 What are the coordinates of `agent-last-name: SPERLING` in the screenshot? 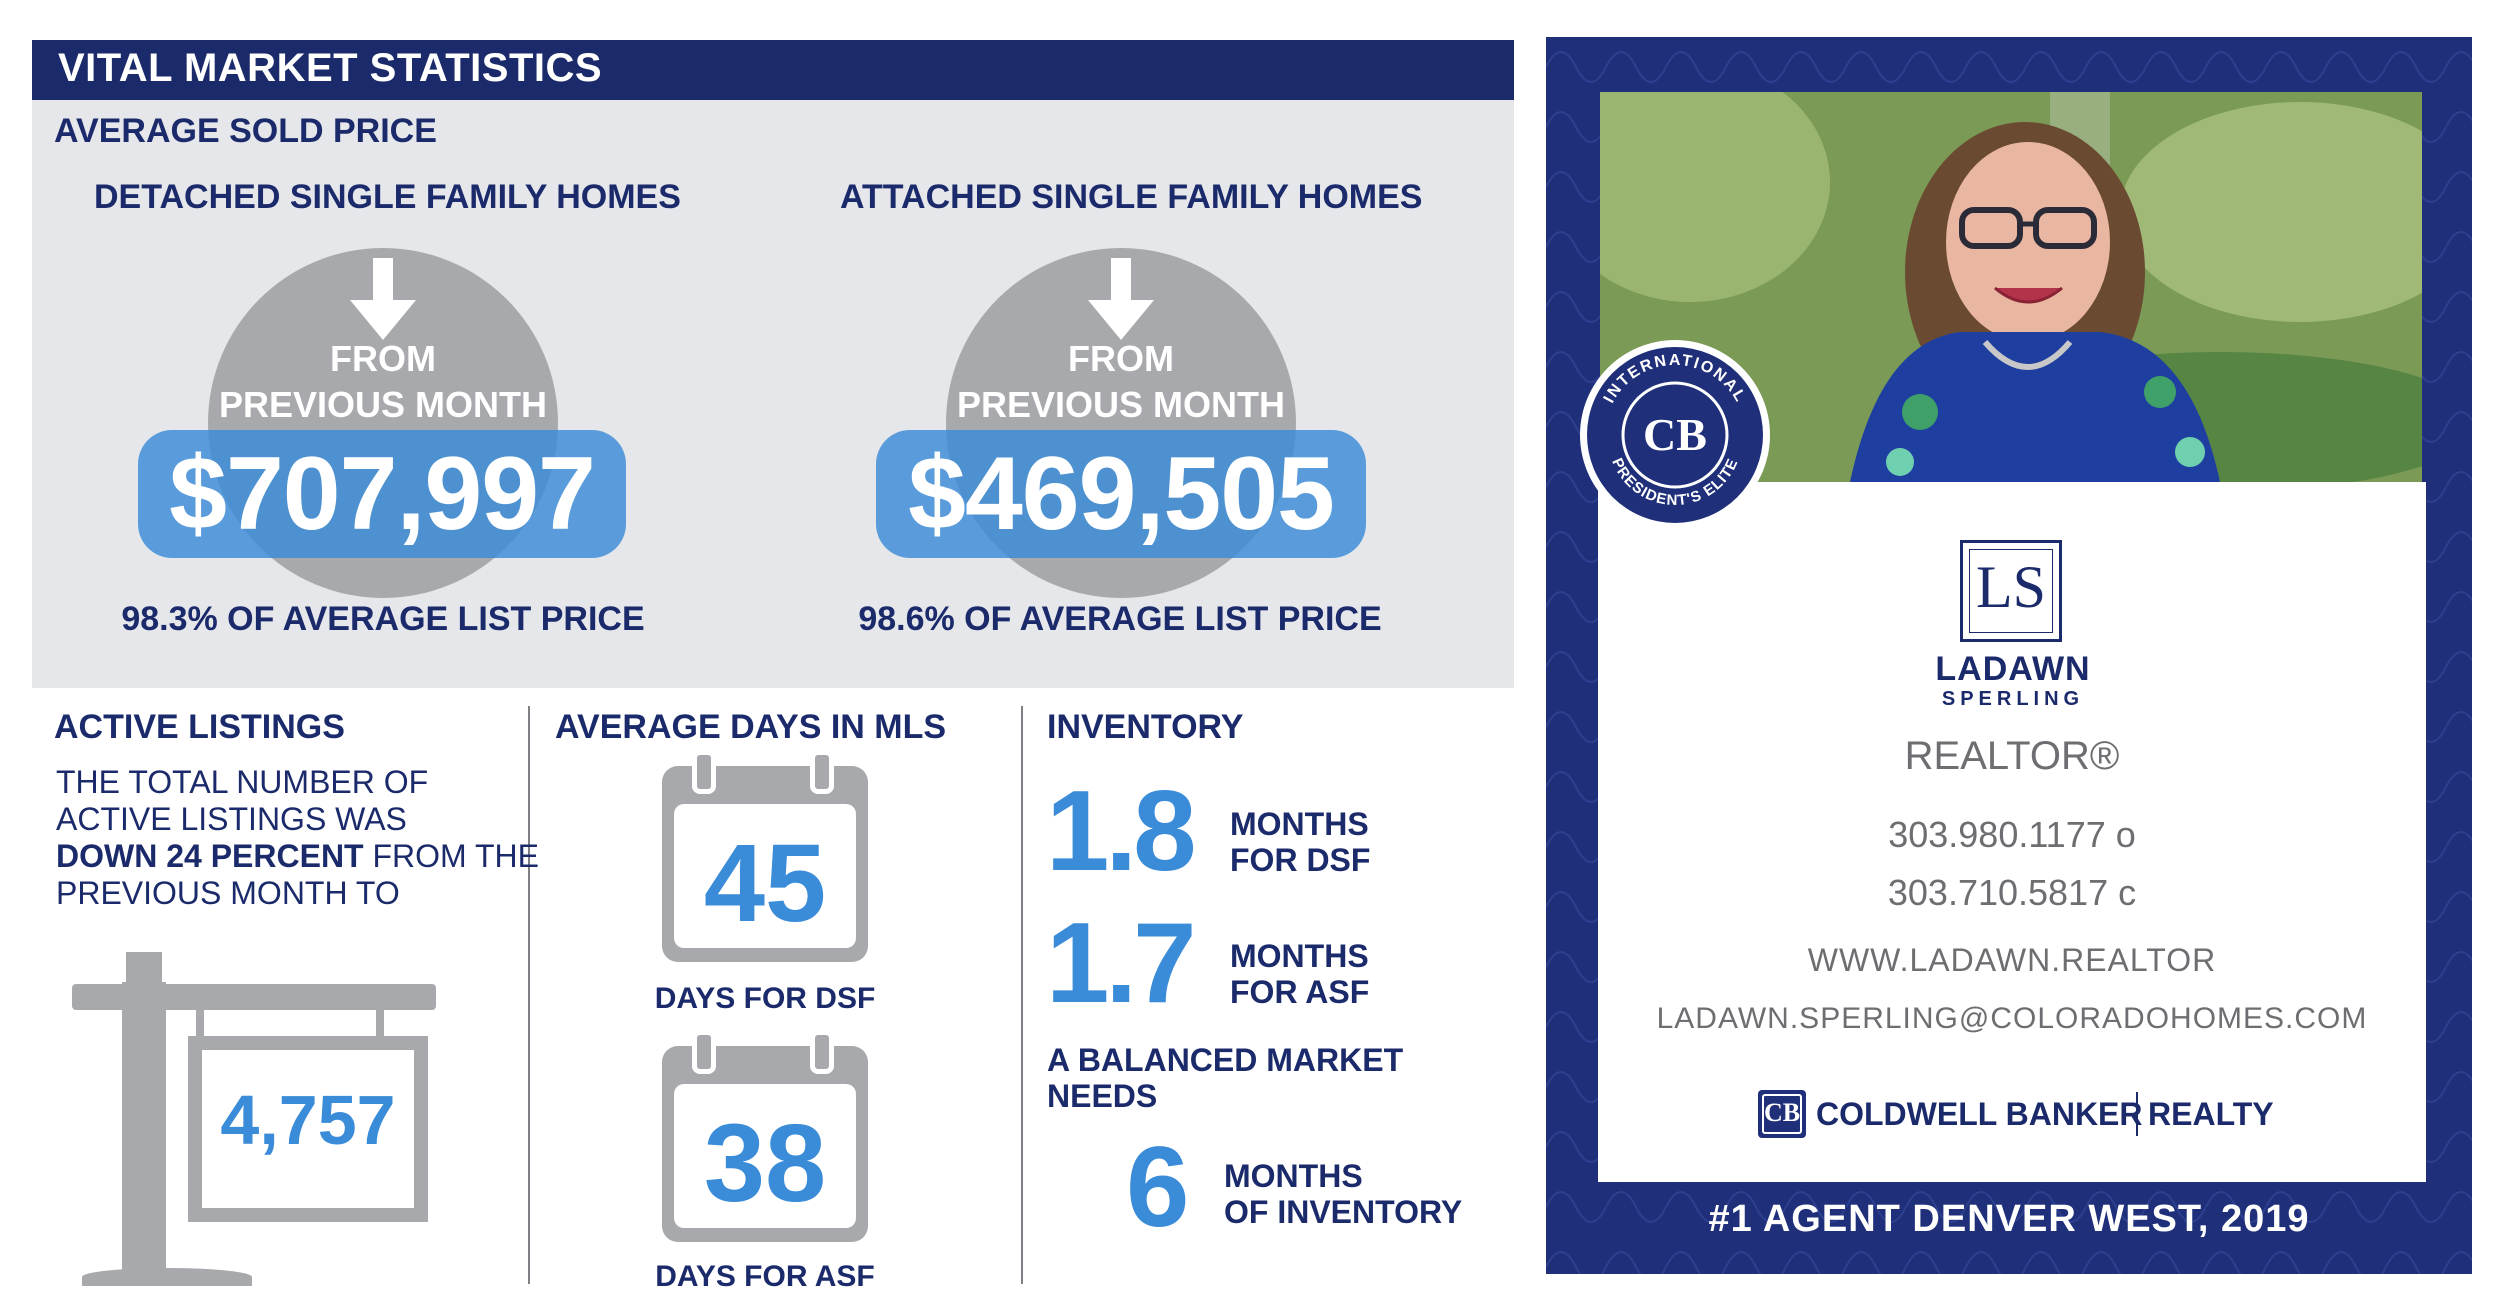 It's located at (2013, 699).